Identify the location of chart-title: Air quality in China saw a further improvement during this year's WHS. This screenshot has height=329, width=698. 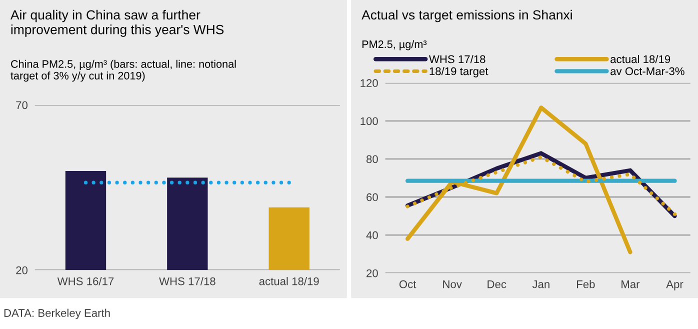
(117, 23).